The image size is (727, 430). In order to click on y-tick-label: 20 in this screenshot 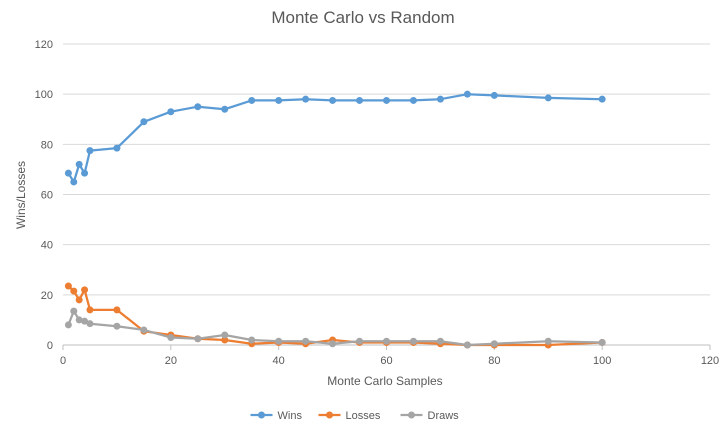, I will do `click(47, 296)`.